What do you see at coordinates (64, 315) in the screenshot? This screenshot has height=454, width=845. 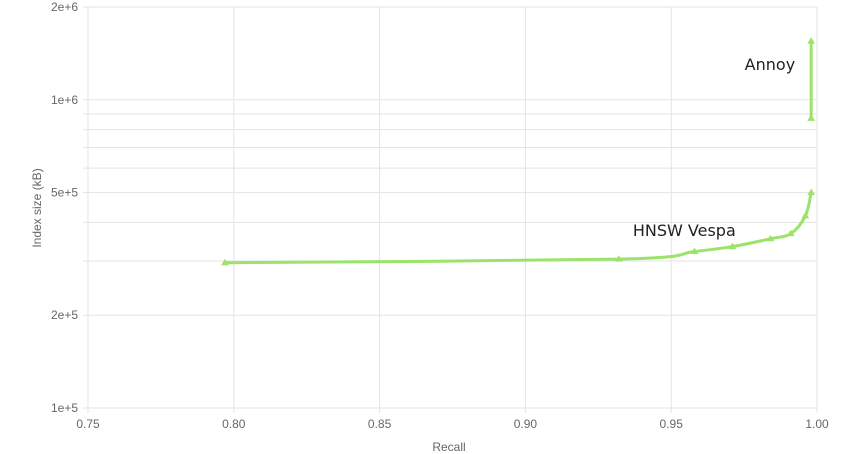 I see `y-tick-label: 2e+5` at bounding box center [64, 315].